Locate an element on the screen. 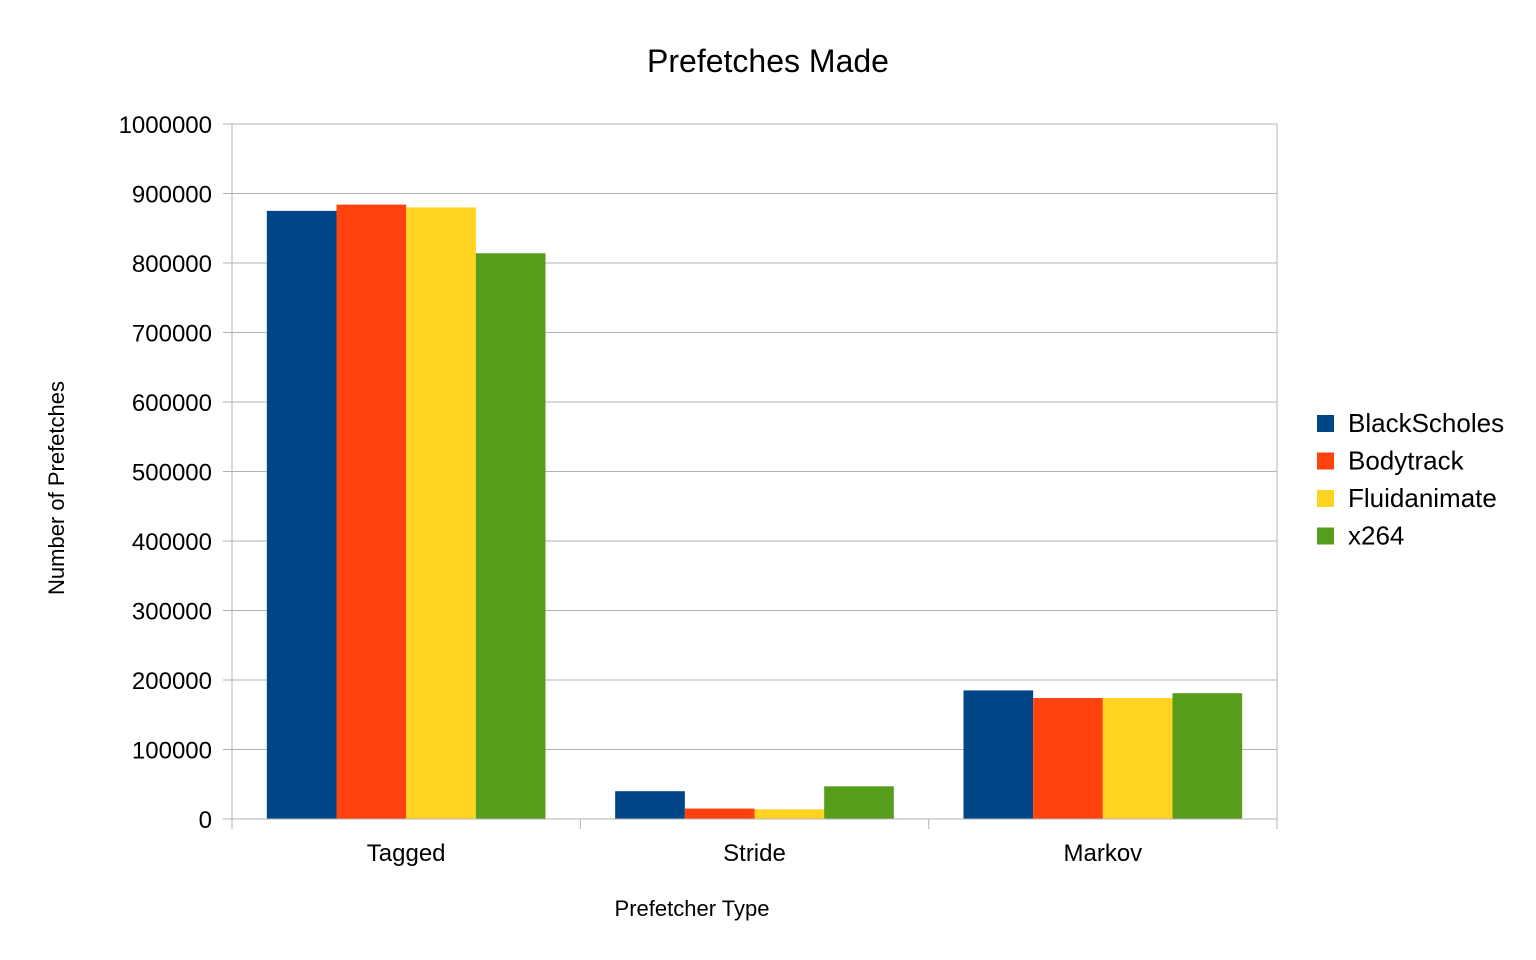 This screenshot has width=1536, height=960. x-axis-category-labels: Tagged Stride Markov is located at coordinates (754, 853).